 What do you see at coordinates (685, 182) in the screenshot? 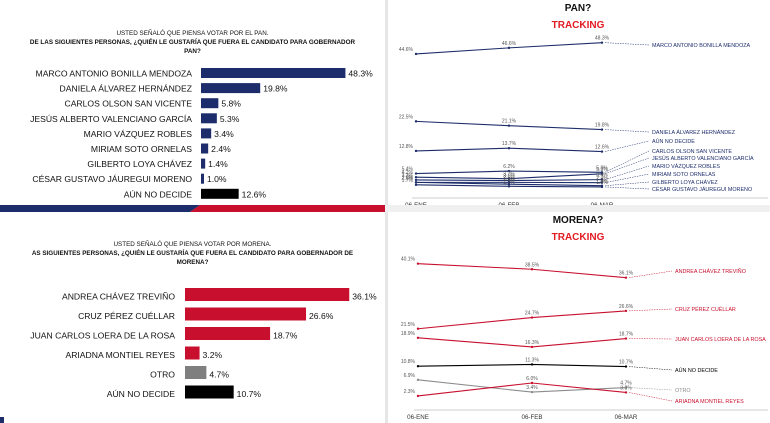
I see `series-name-label: GILBERTO LOYA CHÁVEZ` at bounding box center [685, 182].